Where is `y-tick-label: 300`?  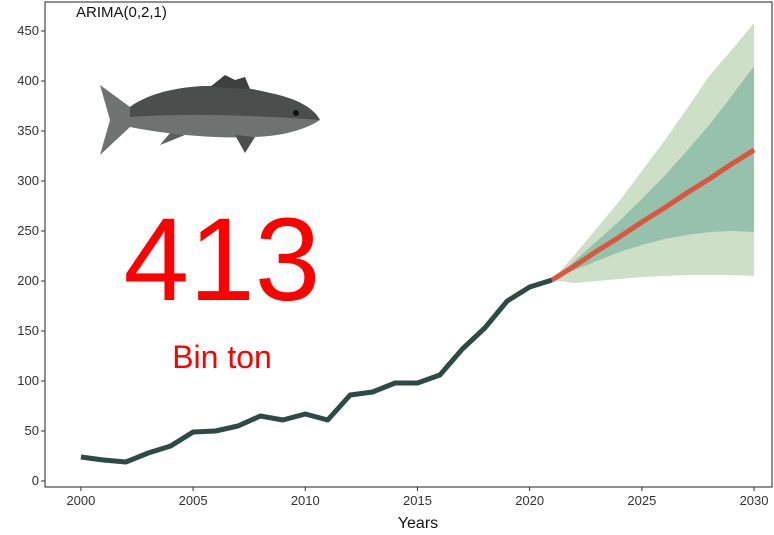 y-tick-label: 300 is located at coordinates (28, 180).